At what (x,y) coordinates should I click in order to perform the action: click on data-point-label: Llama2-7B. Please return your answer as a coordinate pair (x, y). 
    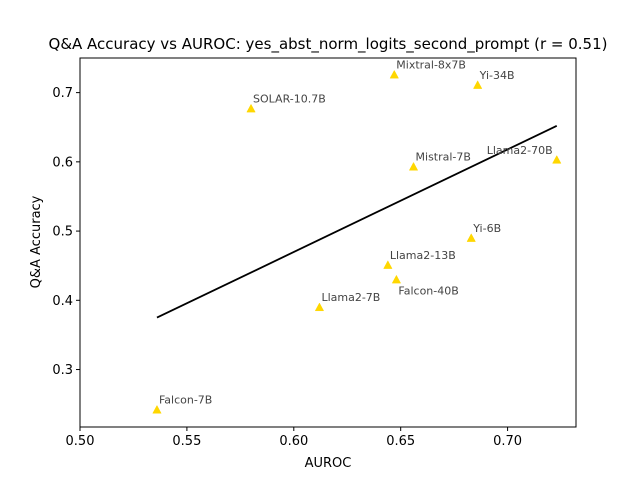
    Looking at the image, I should click on (350, 297).